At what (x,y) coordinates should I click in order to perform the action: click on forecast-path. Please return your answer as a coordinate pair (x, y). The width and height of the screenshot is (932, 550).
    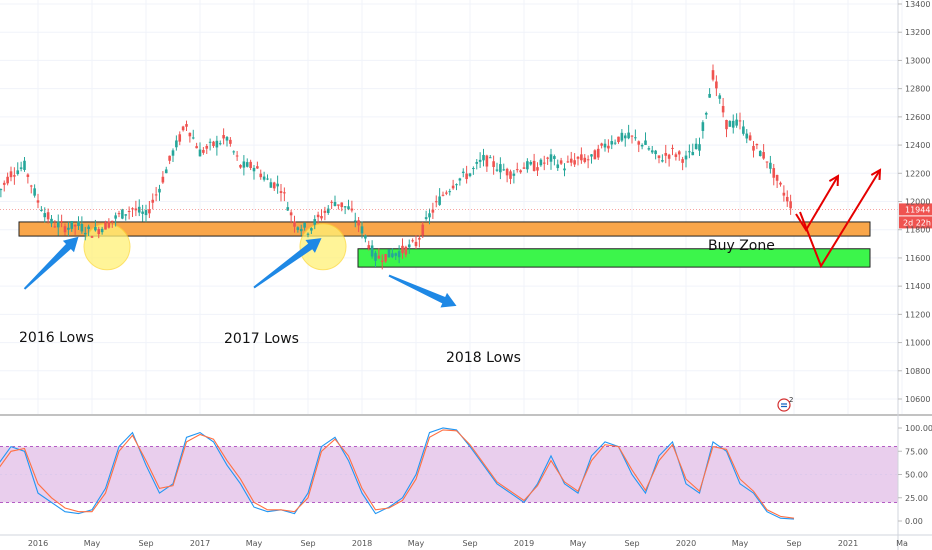
    Looking at the image, I should click on (840, 218).